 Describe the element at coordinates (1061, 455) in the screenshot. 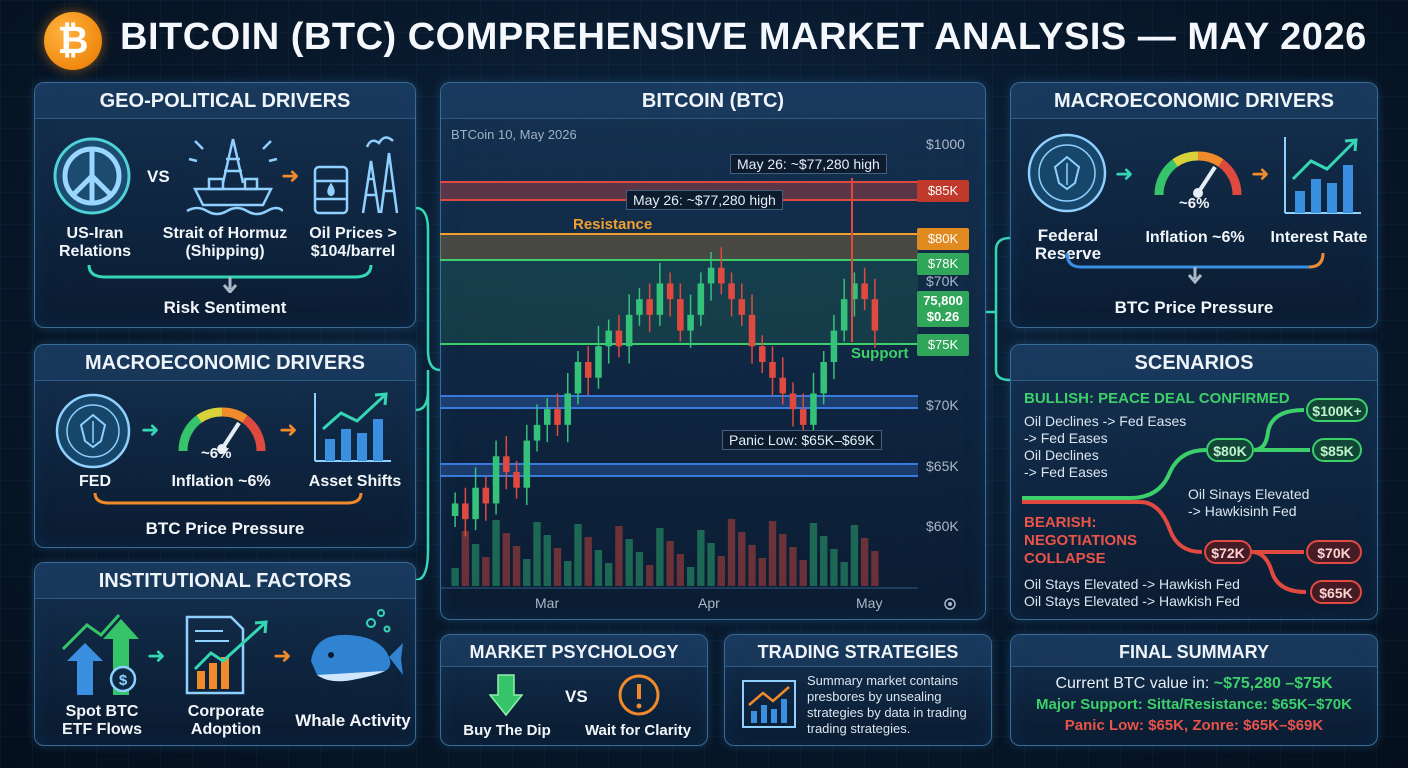

I see `bull-line: Oil Declines` at that location.